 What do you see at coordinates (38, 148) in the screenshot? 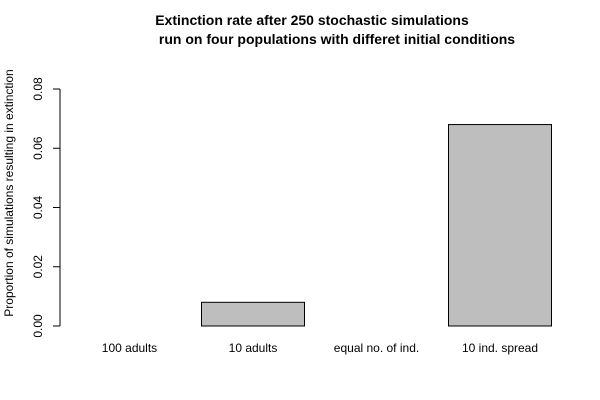
I see `y-tick-label-3: 0.06` at bounding box center [38, 148].